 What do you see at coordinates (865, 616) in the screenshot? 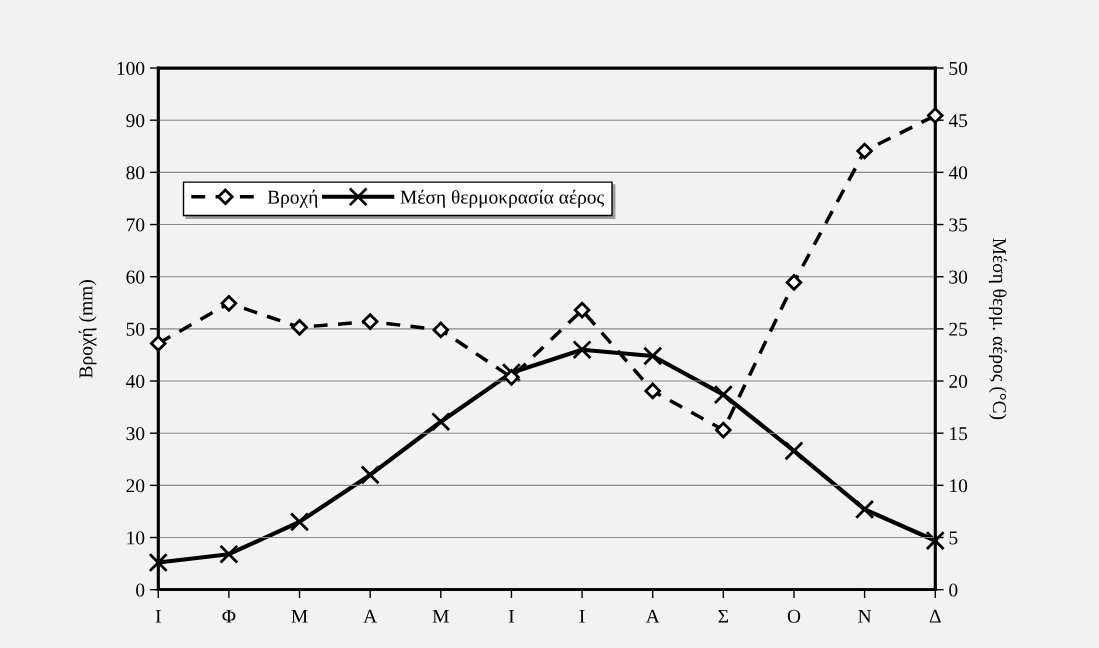
I see `x-tick-label: Ν` at bounding box center [865, 616].